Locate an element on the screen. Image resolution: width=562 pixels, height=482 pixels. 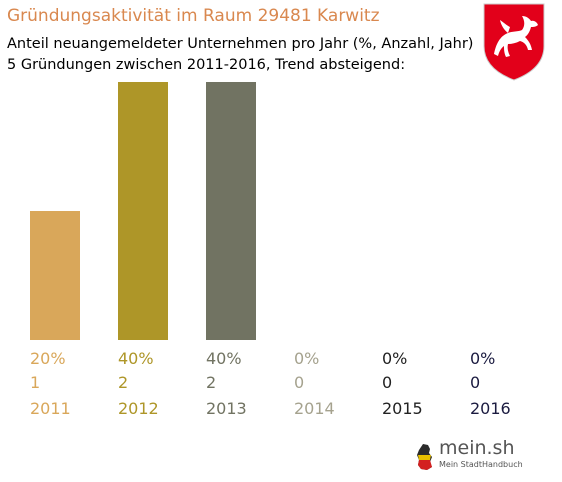
count-label-2015: 0 is located at coordinates (387, 382).